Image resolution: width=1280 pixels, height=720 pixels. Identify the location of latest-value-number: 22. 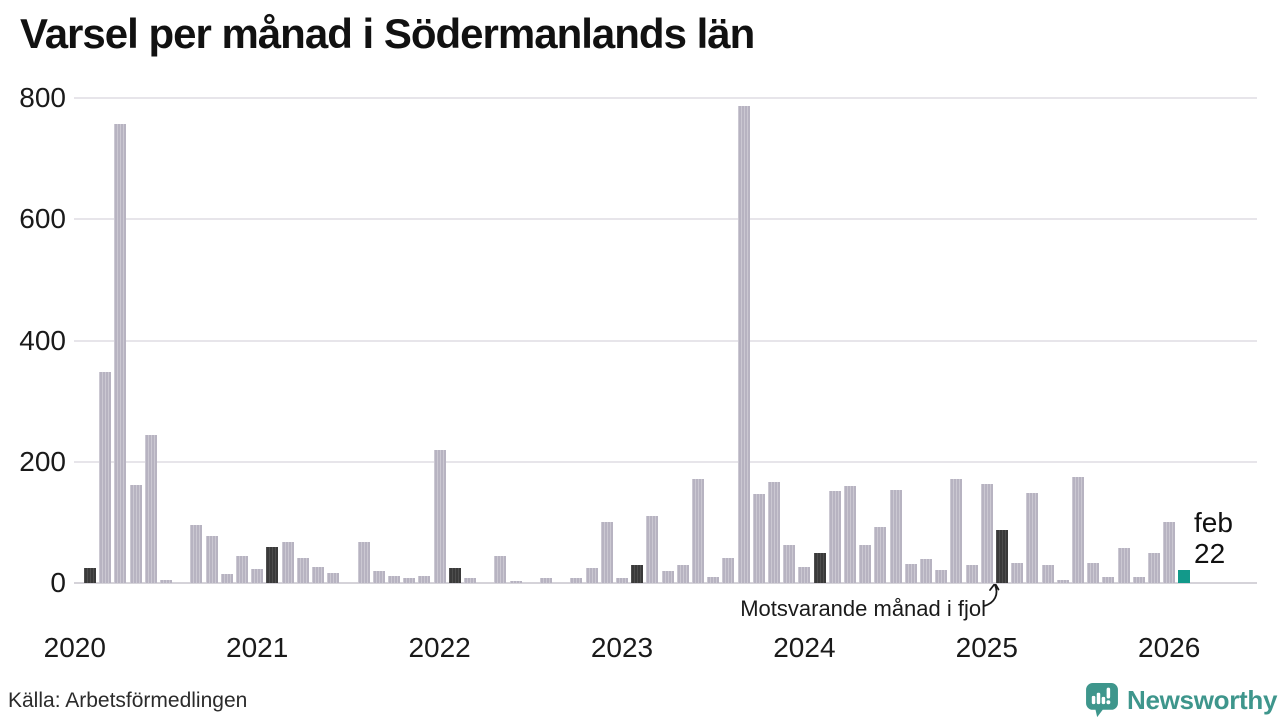
(1210, 553).